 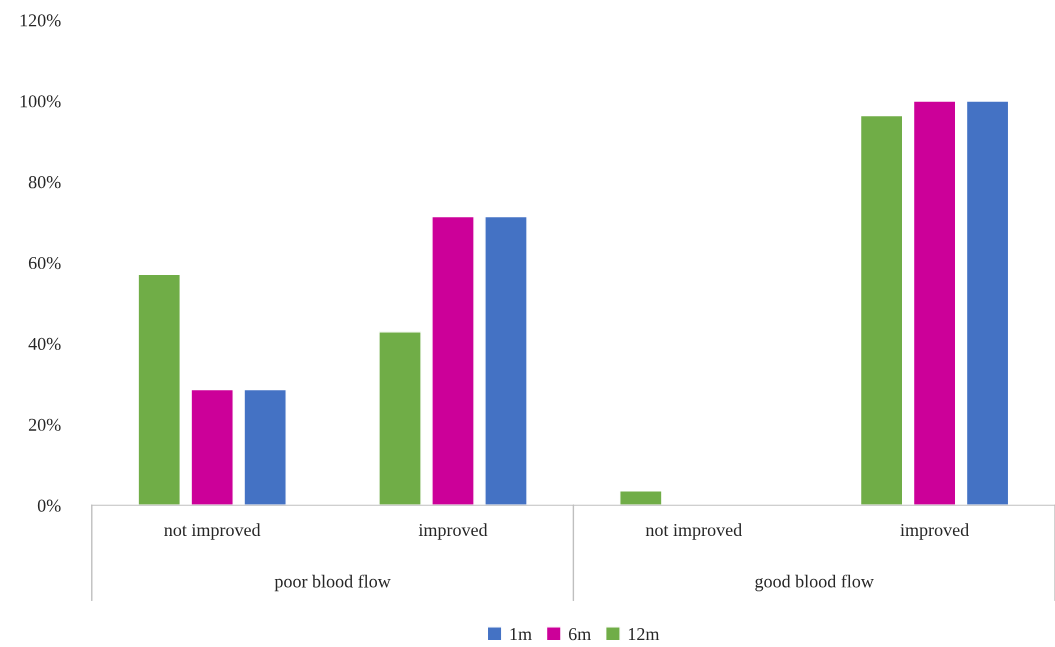 What do you see at coordinates (44, 263) in the screenshot?
I see `y-tick-label: 60%` at bounding box center [44, 263].